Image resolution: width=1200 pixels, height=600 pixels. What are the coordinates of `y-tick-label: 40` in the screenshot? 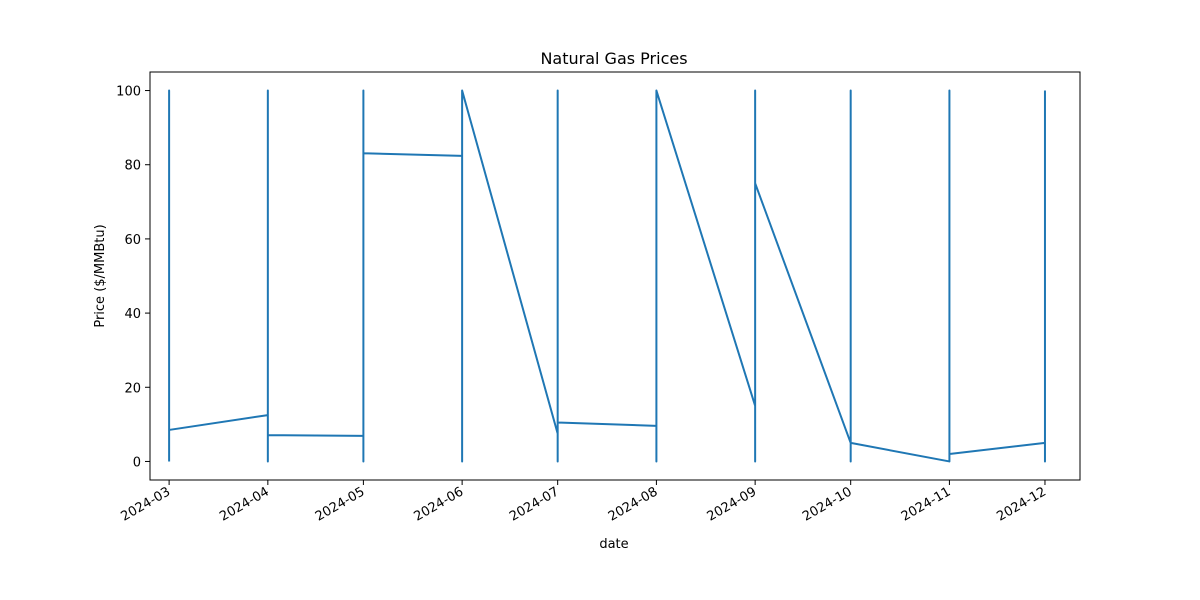 It's located at (132, 314).